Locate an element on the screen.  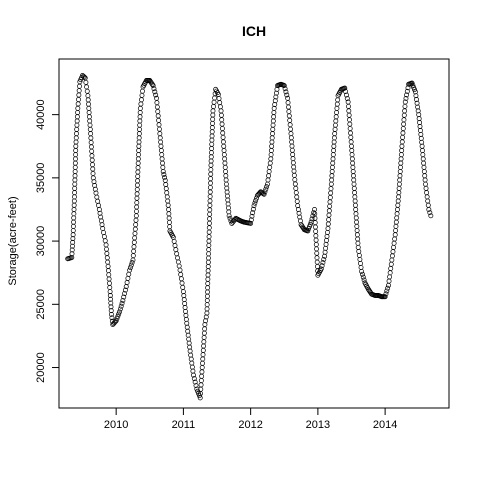
x-axis: 2010 2011 2012 2013 2014 is located at coordinates (250, 419).